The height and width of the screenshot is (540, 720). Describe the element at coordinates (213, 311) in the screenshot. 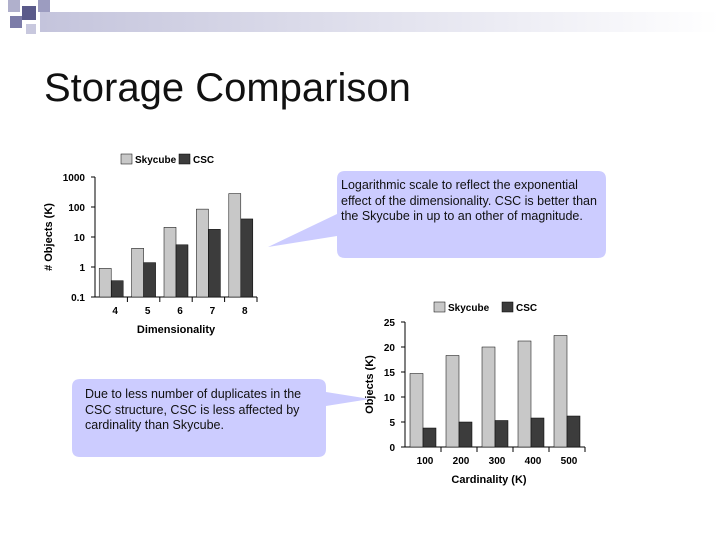

I see `x-tick-label: 7` at that location.